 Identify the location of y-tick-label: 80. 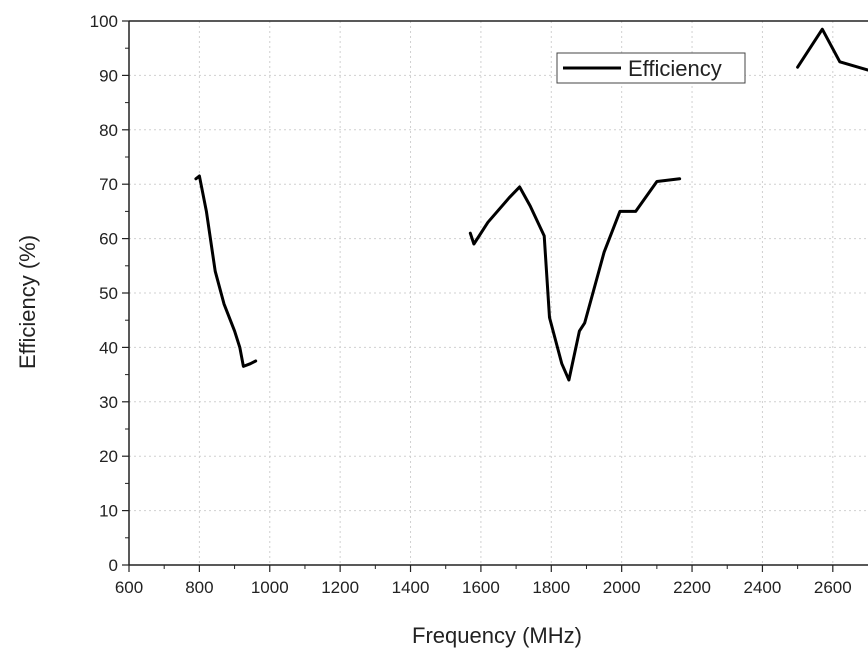
(108, 130).